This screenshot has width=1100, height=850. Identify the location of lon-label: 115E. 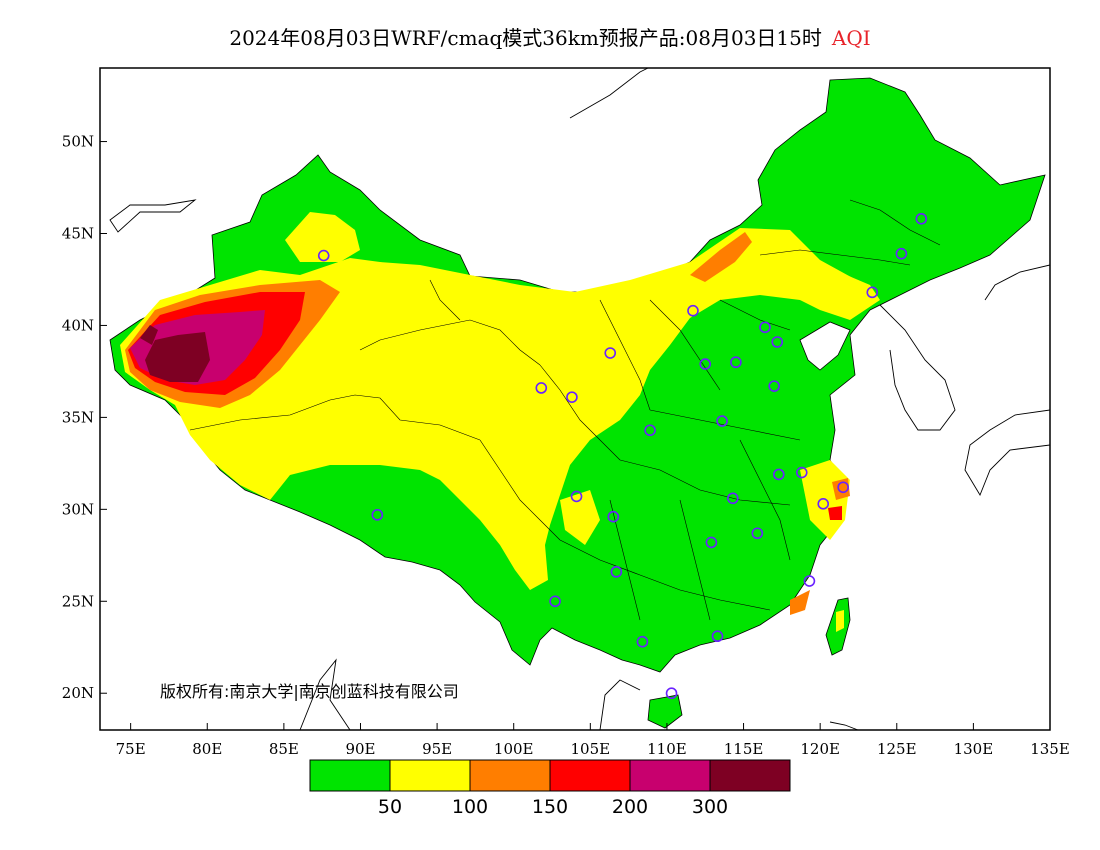
(744, 749).